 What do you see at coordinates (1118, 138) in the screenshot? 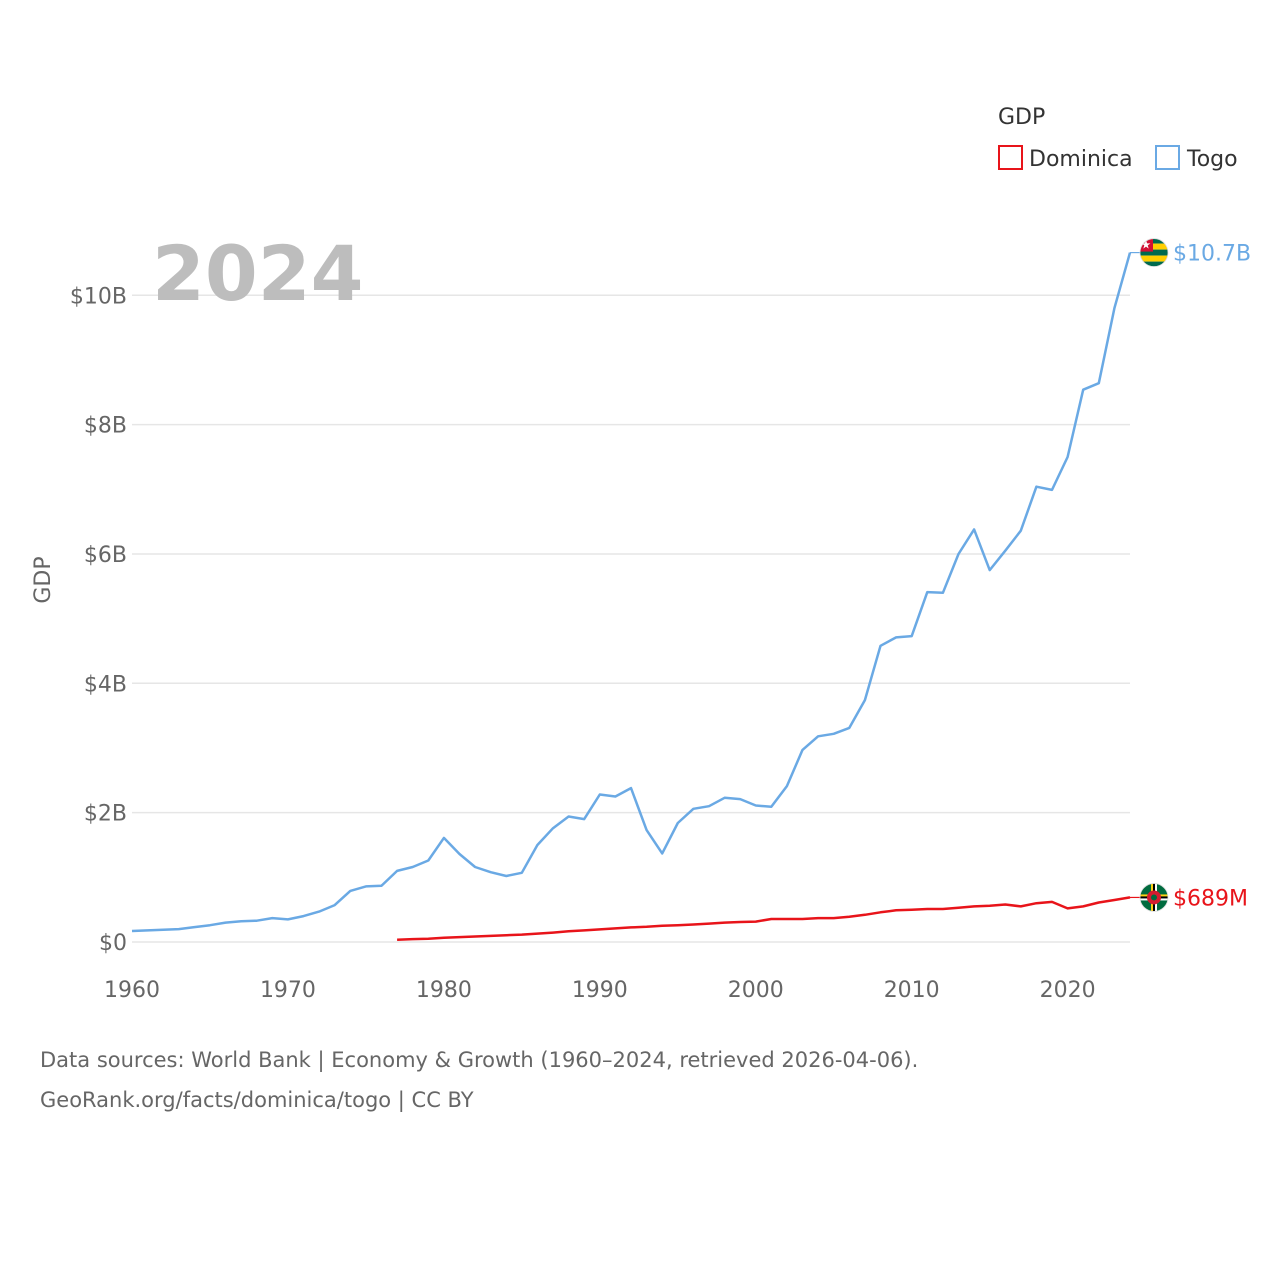
I see `legend: GDP Dominica Togo` at bounding box center [1118, 138].